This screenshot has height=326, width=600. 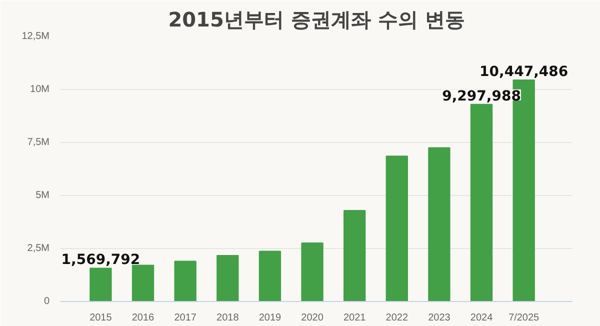 I want to click on data-label: 1,569,792, so click(x=100, y=260).